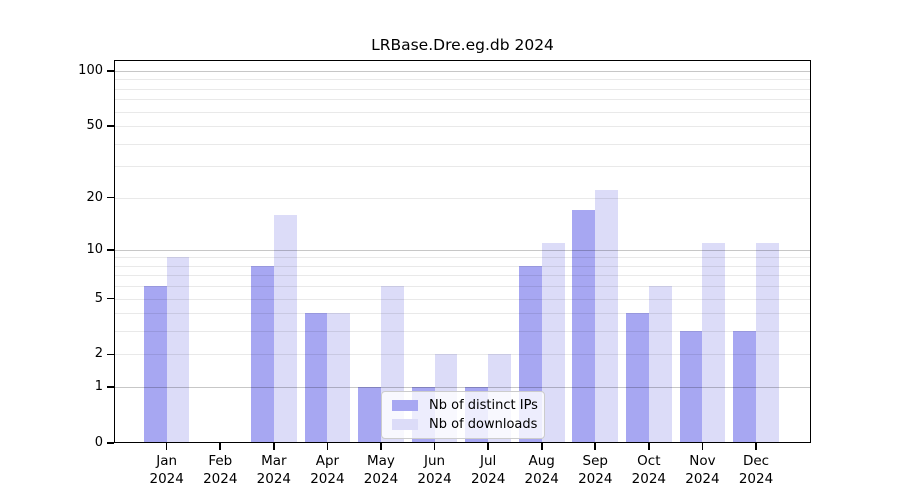  What do you see at coordinates (166, 470) in the screenshot?
I see `x-tick-label-jan: Jan 2024` at bounding box center [166, 470].